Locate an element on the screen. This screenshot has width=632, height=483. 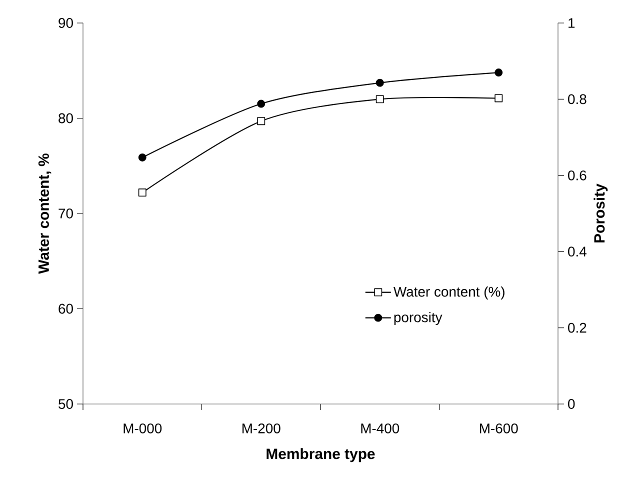
y-tick-label: 90 is located at coordinates (65, 23).